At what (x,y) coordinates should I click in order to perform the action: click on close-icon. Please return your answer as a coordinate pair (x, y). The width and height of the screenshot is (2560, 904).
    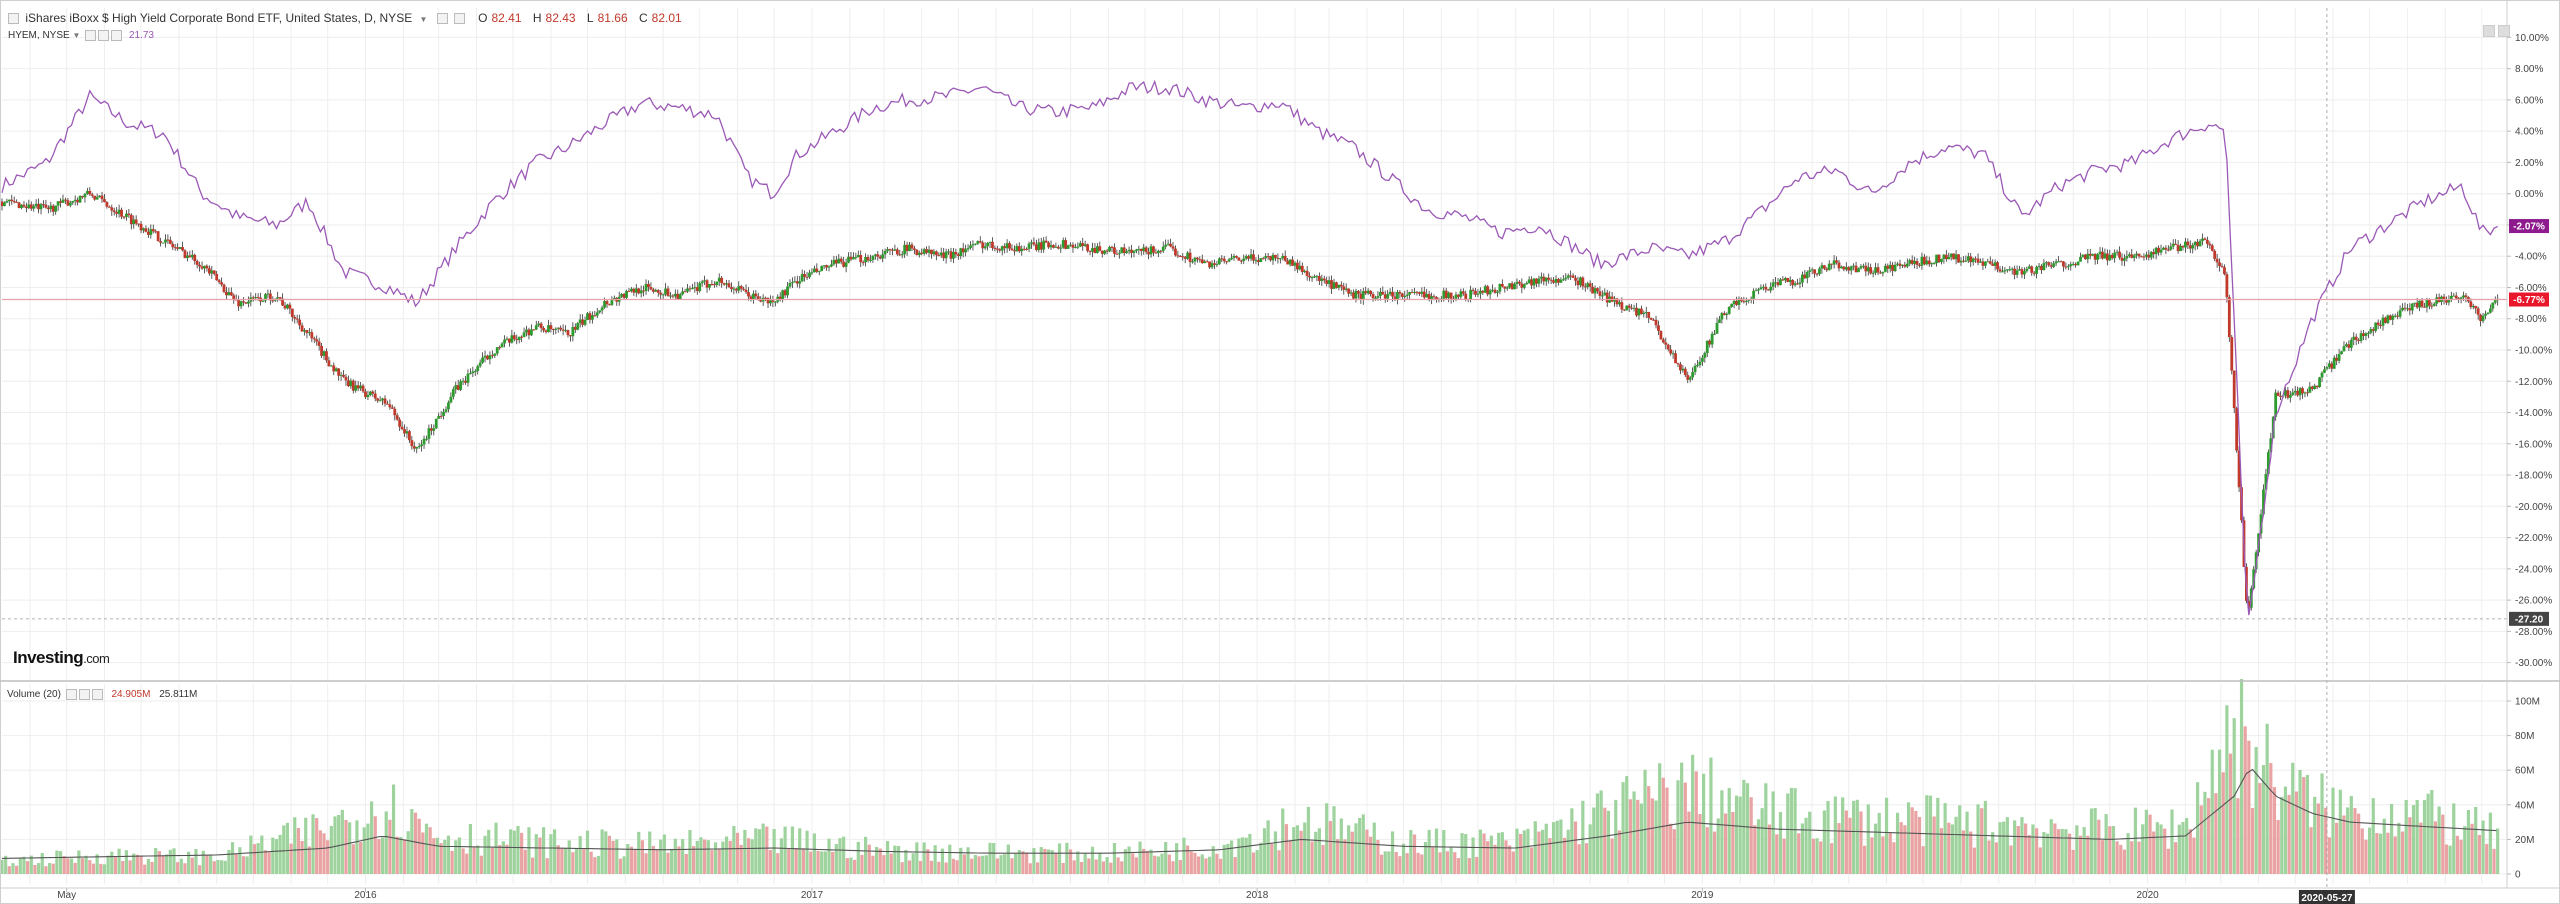
    Looking at the image, I should click on (459, 19).